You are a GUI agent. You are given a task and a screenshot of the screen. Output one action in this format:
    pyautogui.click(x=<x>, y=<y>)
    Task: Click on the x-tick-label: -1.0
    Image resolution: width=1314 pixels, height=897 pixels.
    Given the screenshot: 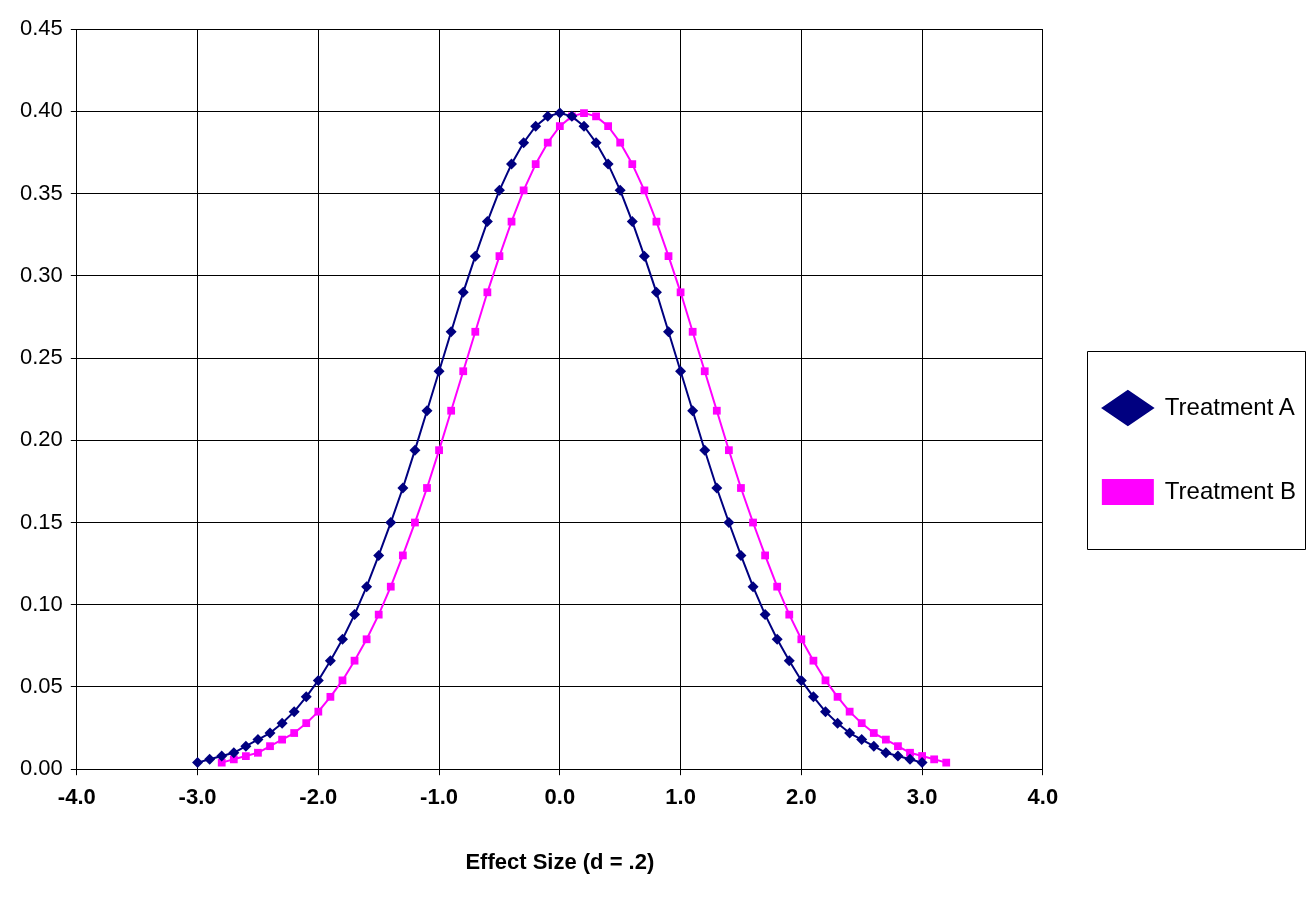 What is the action you would take?
    pyautogui.click(x=439, y=797)
    